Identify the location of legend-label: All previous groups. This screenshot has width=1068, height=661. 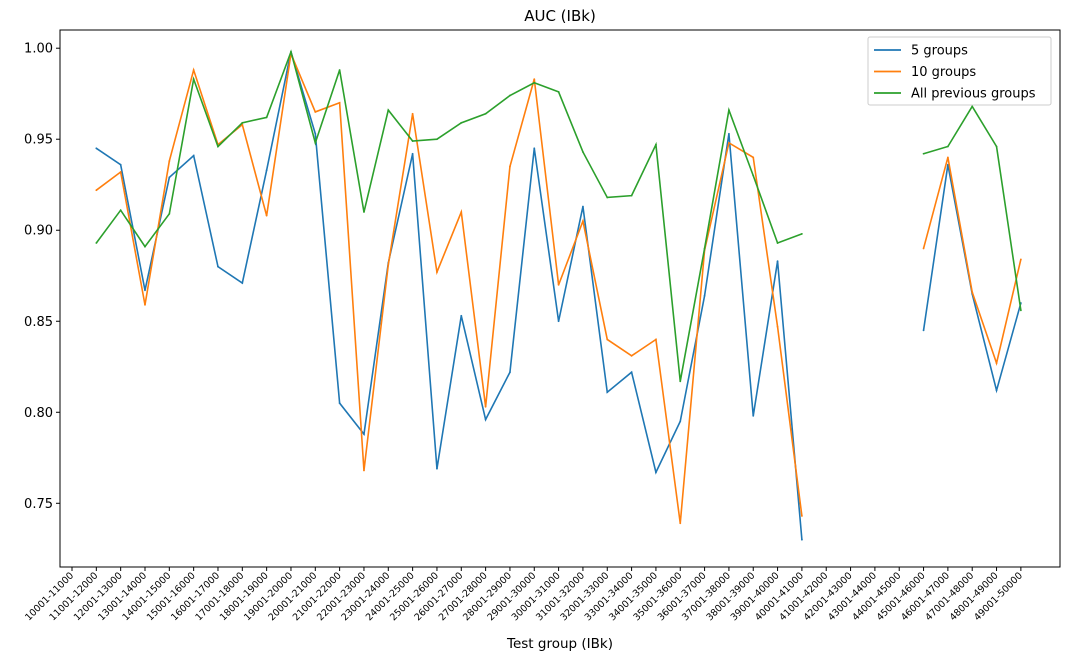
(973, 94).